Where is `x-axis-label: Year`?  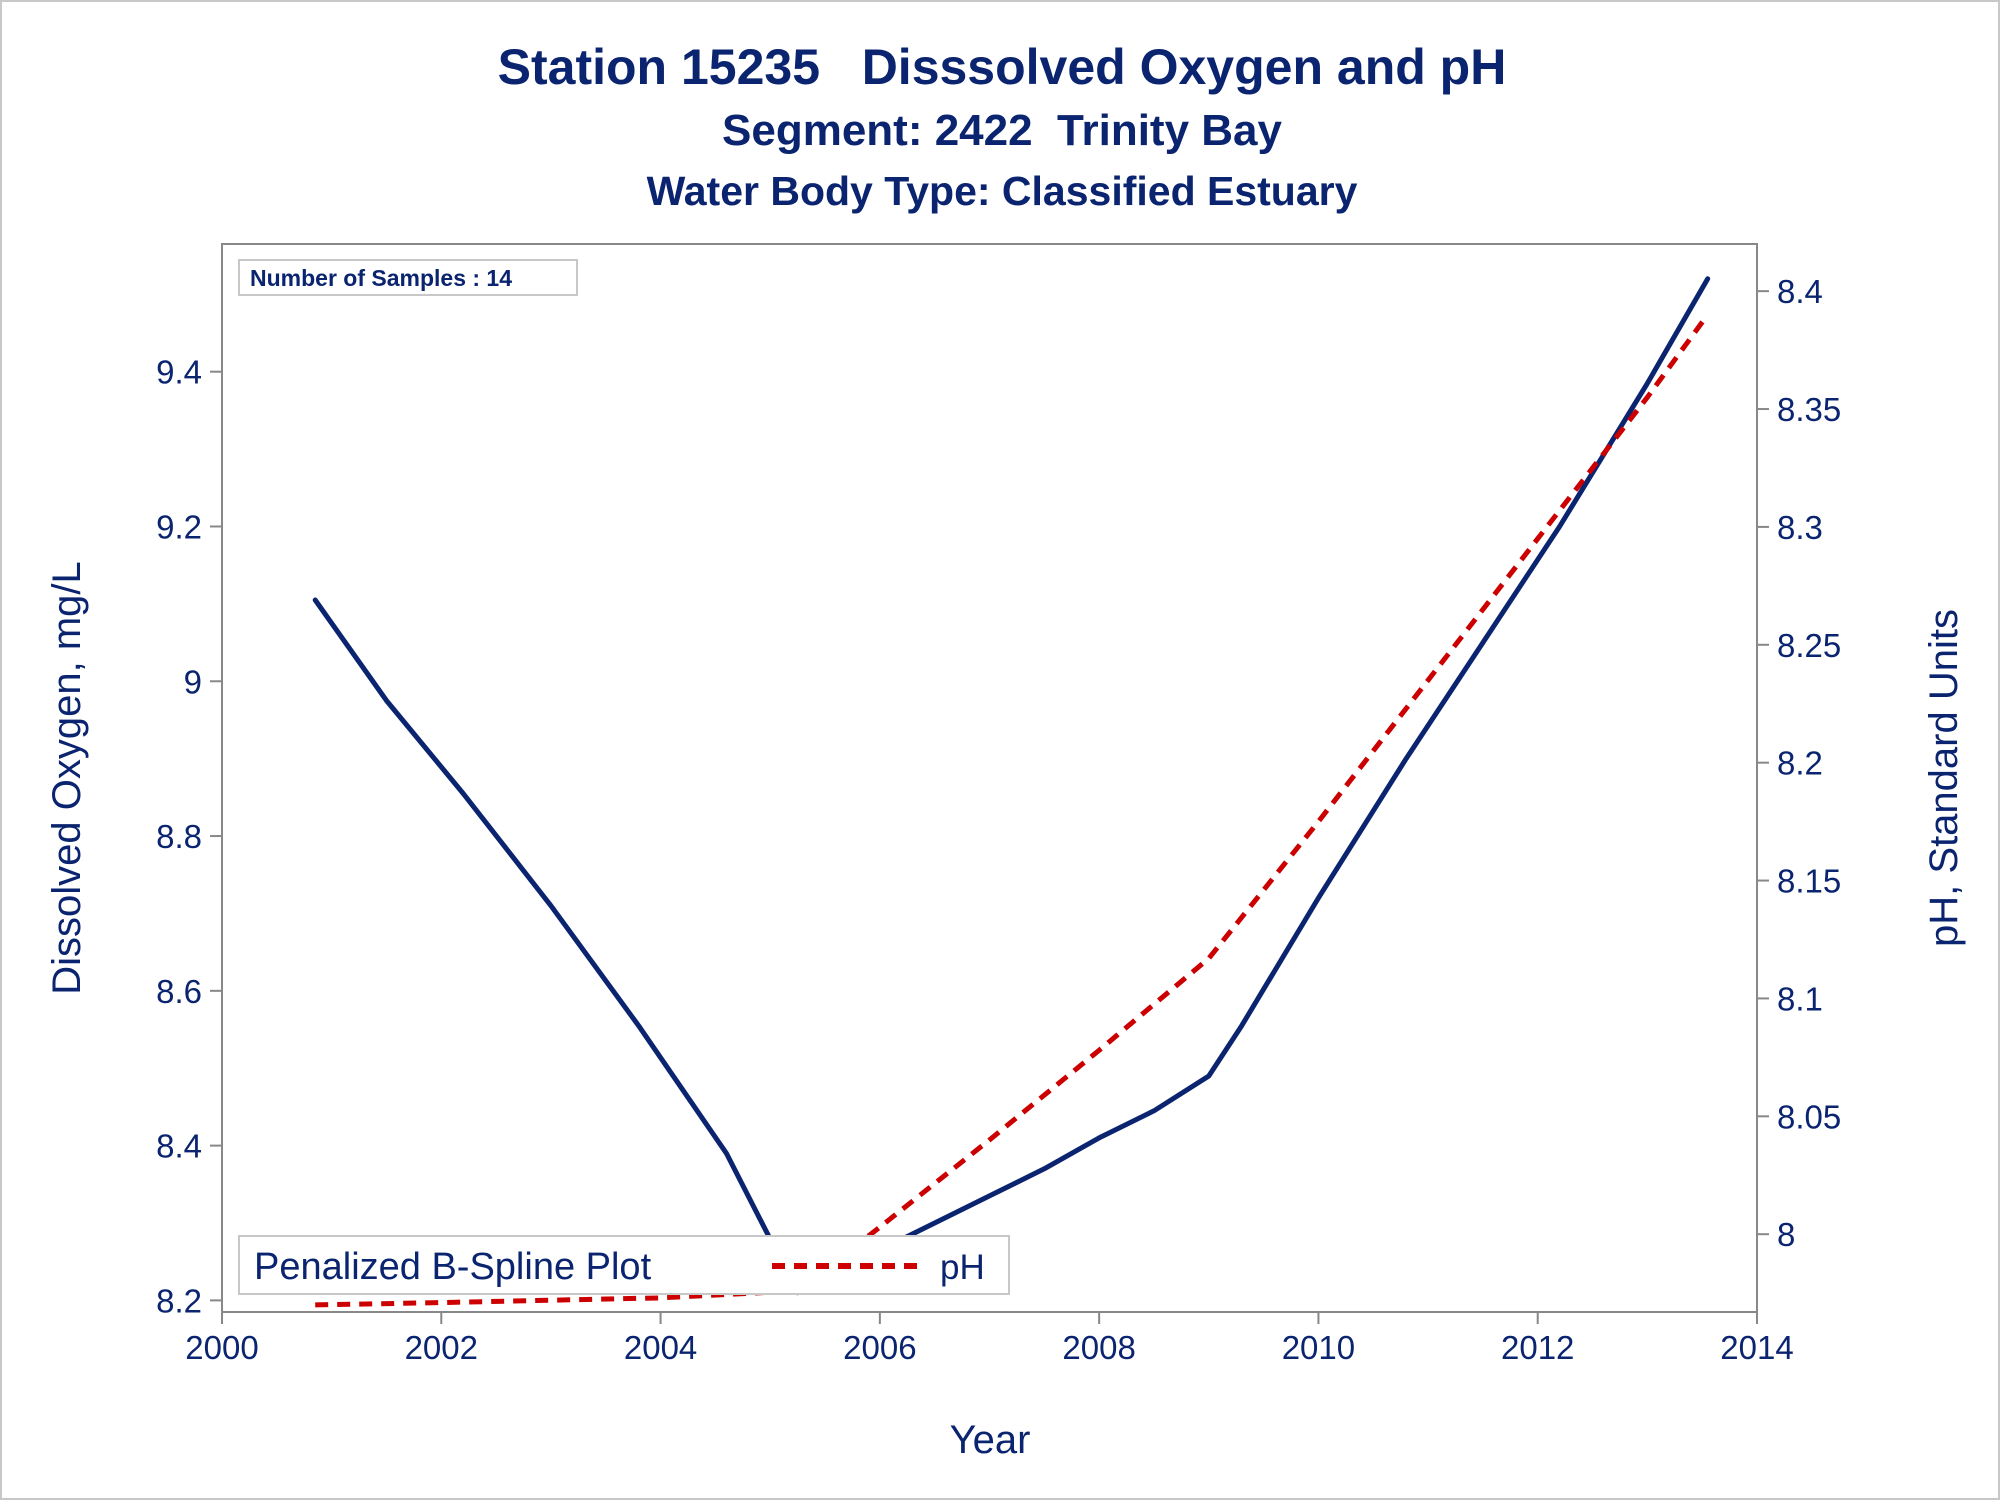 x-axis-label: Year is located at coordinates (990, 1440).